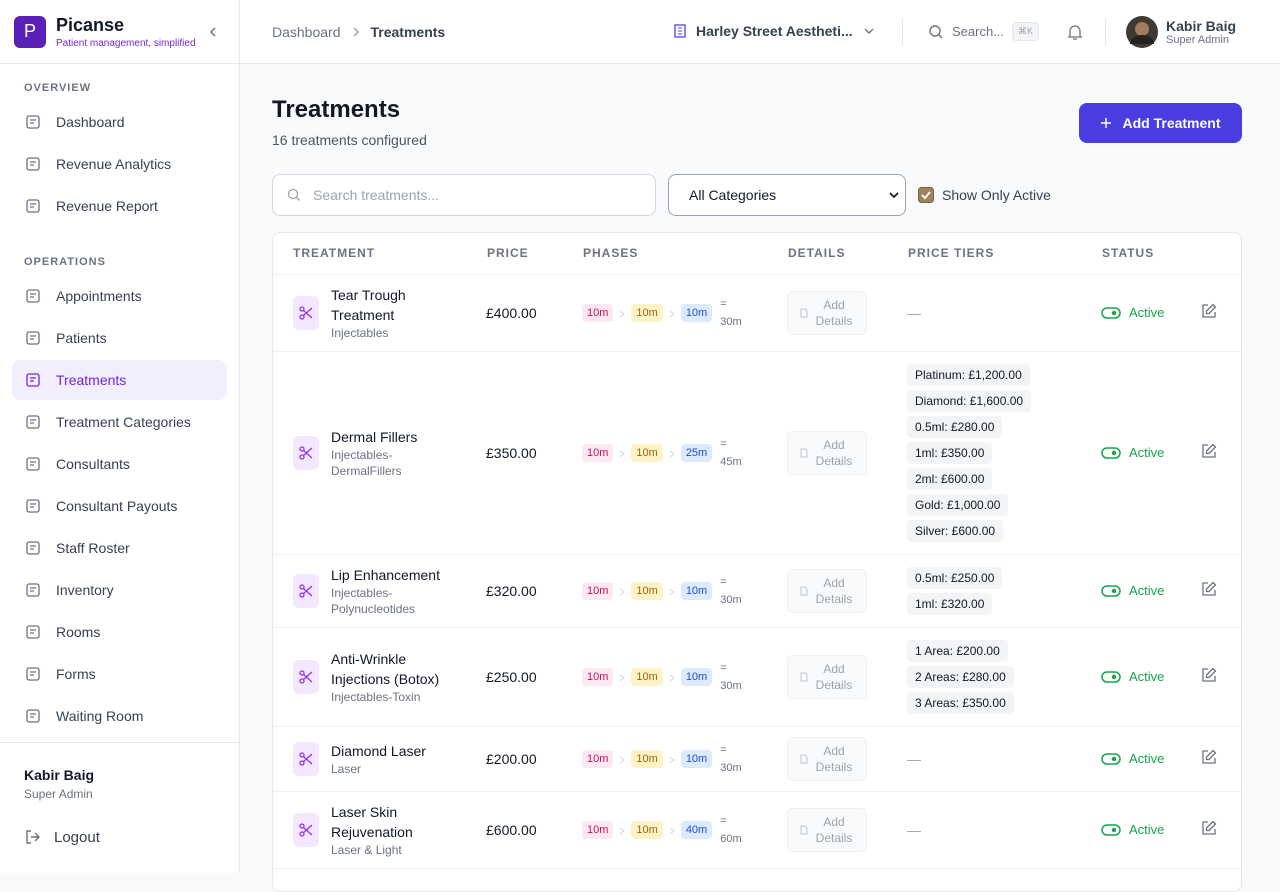 The width and height of the screenshot is (1280, 892). I want to click on add-button: Add Treatment, so click(1160, 123).